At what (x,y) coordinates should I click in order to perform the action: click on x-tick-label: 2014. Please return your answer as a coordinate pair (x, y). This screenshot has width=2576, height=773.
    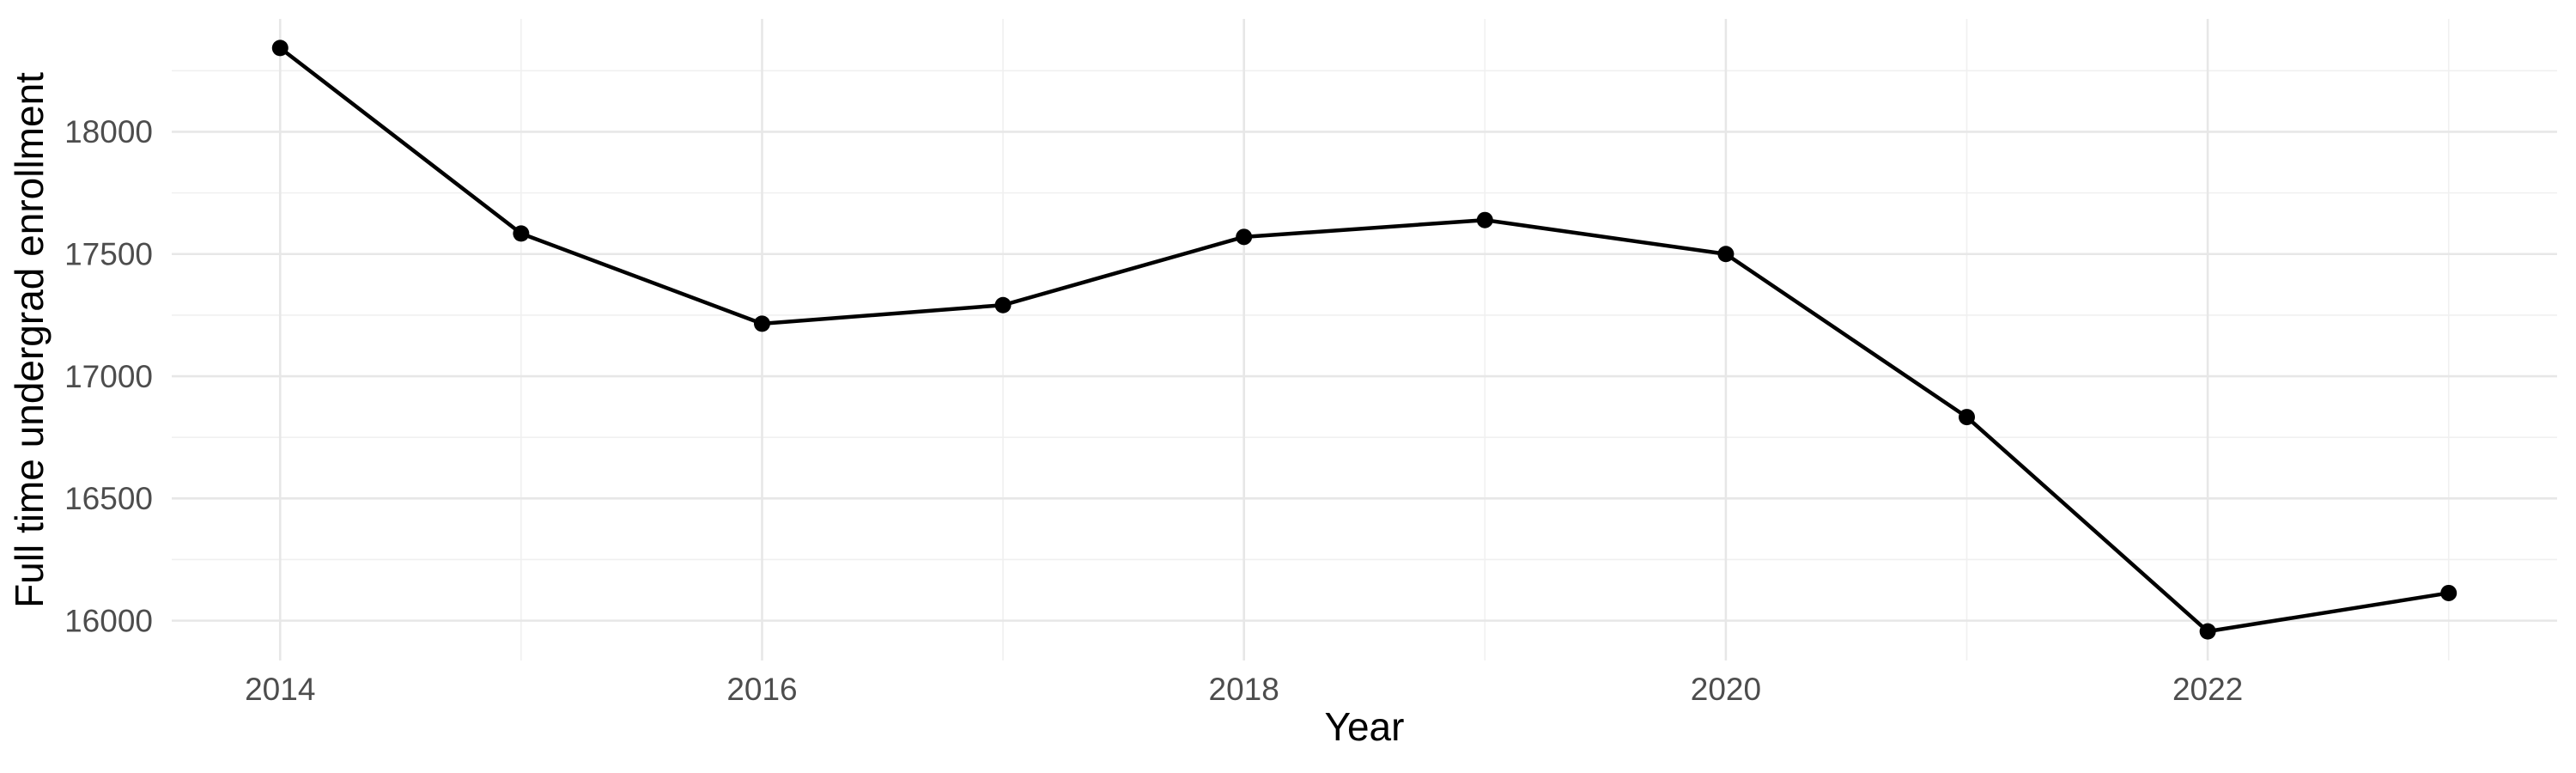
    Looking at the image, I should click on (280, 689).